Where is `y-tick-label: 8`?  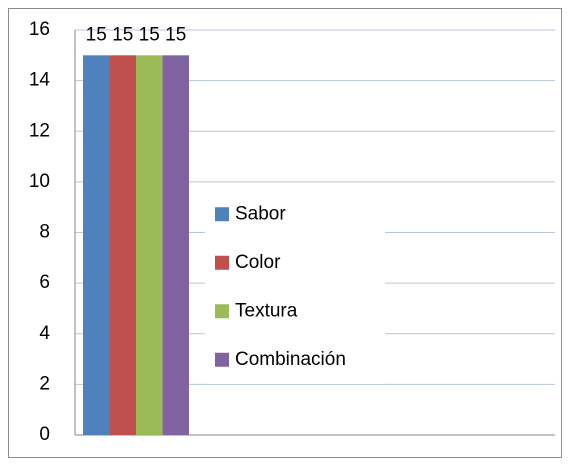 y-tick-label: 8 is located at coordinates (44, 232).